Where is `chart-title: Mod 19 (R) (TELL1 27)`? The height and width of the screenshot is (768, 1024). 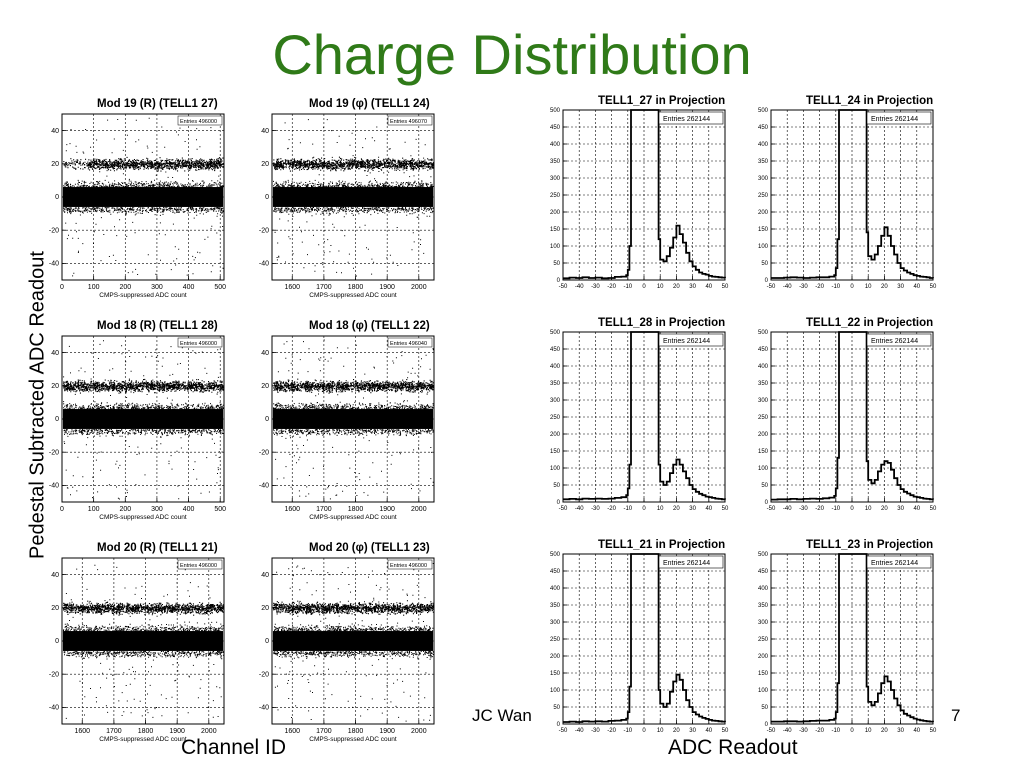 chart-title: Mod 19 (R) (TELL1 27) is located at coordinates (157, 104).